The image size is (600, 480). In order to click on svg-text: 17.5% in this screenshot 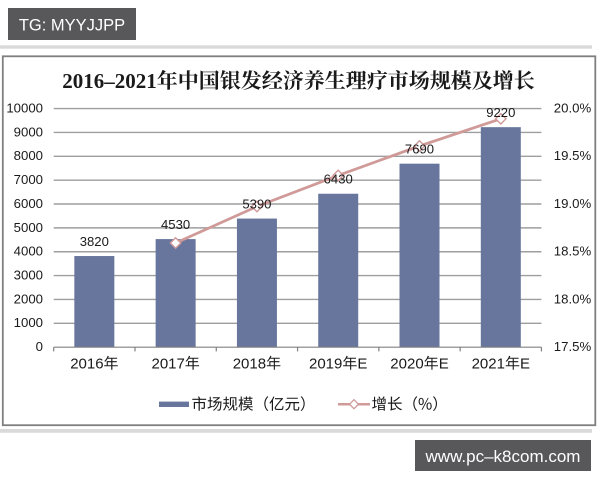, I will do `click(573, 346)`.